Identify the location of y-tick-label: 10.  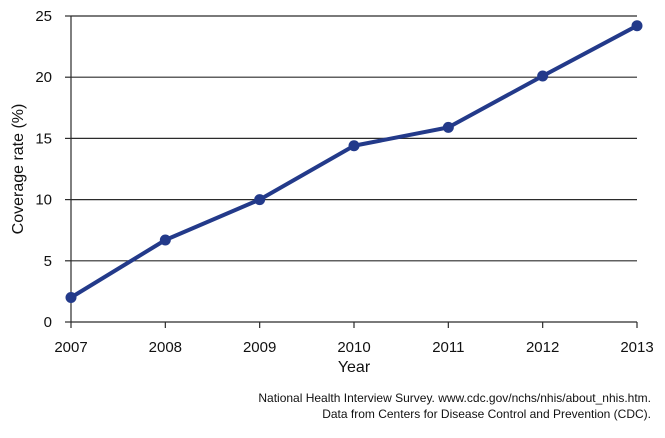
(43, 200).